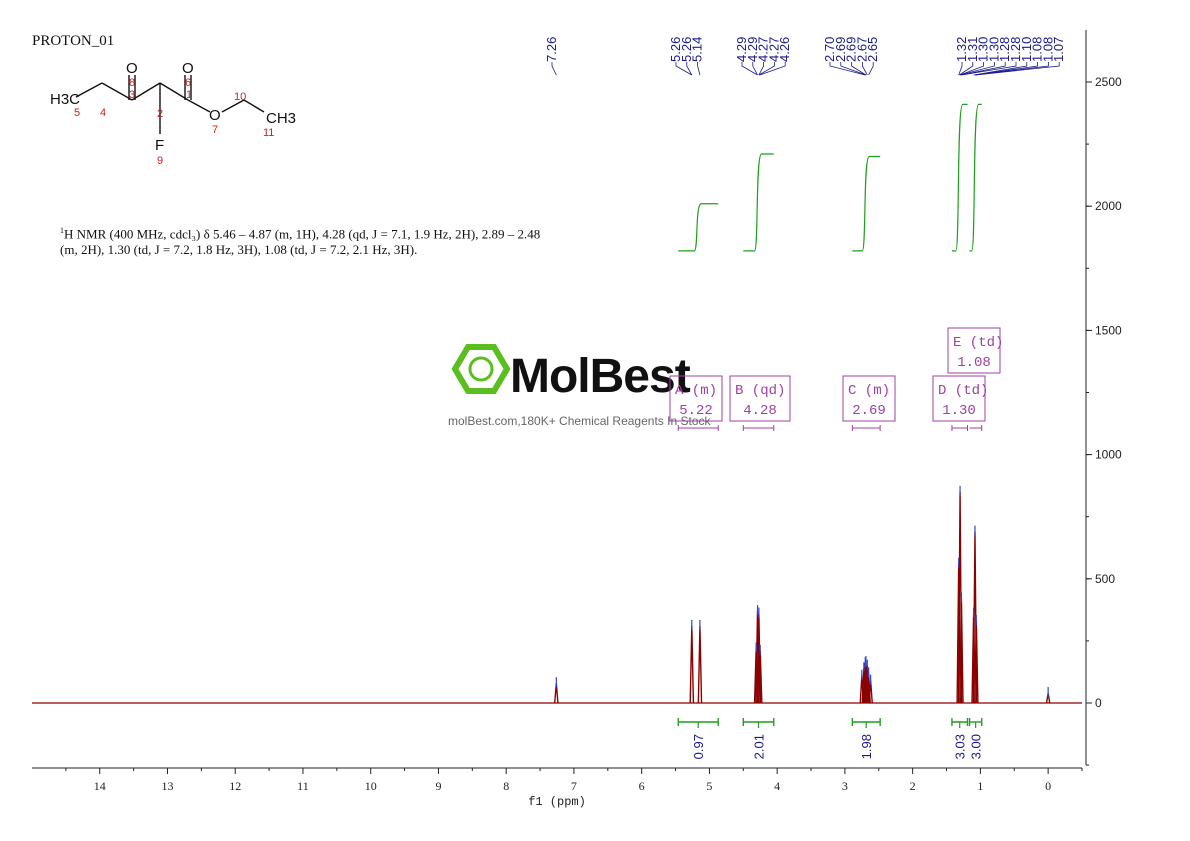 The height and width of the screenshot is (841, 1190). What do you see at coordinates (759, 746) in the screenshot?
I see `integral-value: 2.01` at bounding box center [759, 746].